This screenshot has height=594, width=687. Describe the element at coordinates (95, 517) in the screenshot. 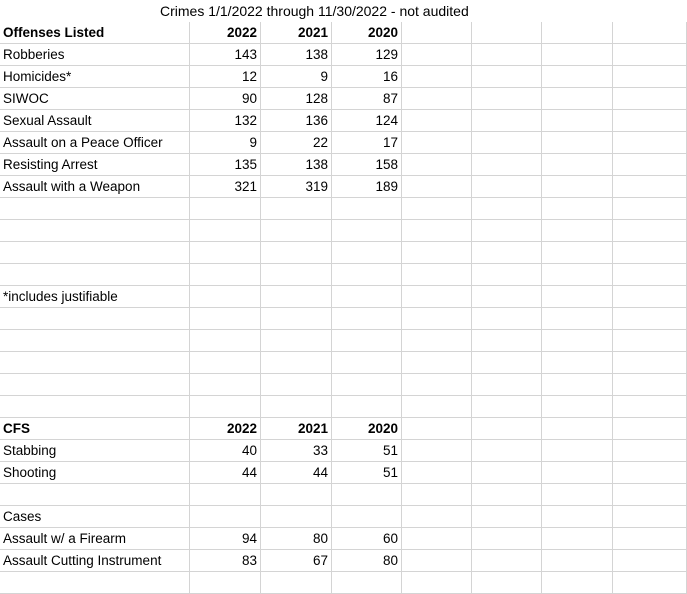

I see `cases-label: Cases` at that location.